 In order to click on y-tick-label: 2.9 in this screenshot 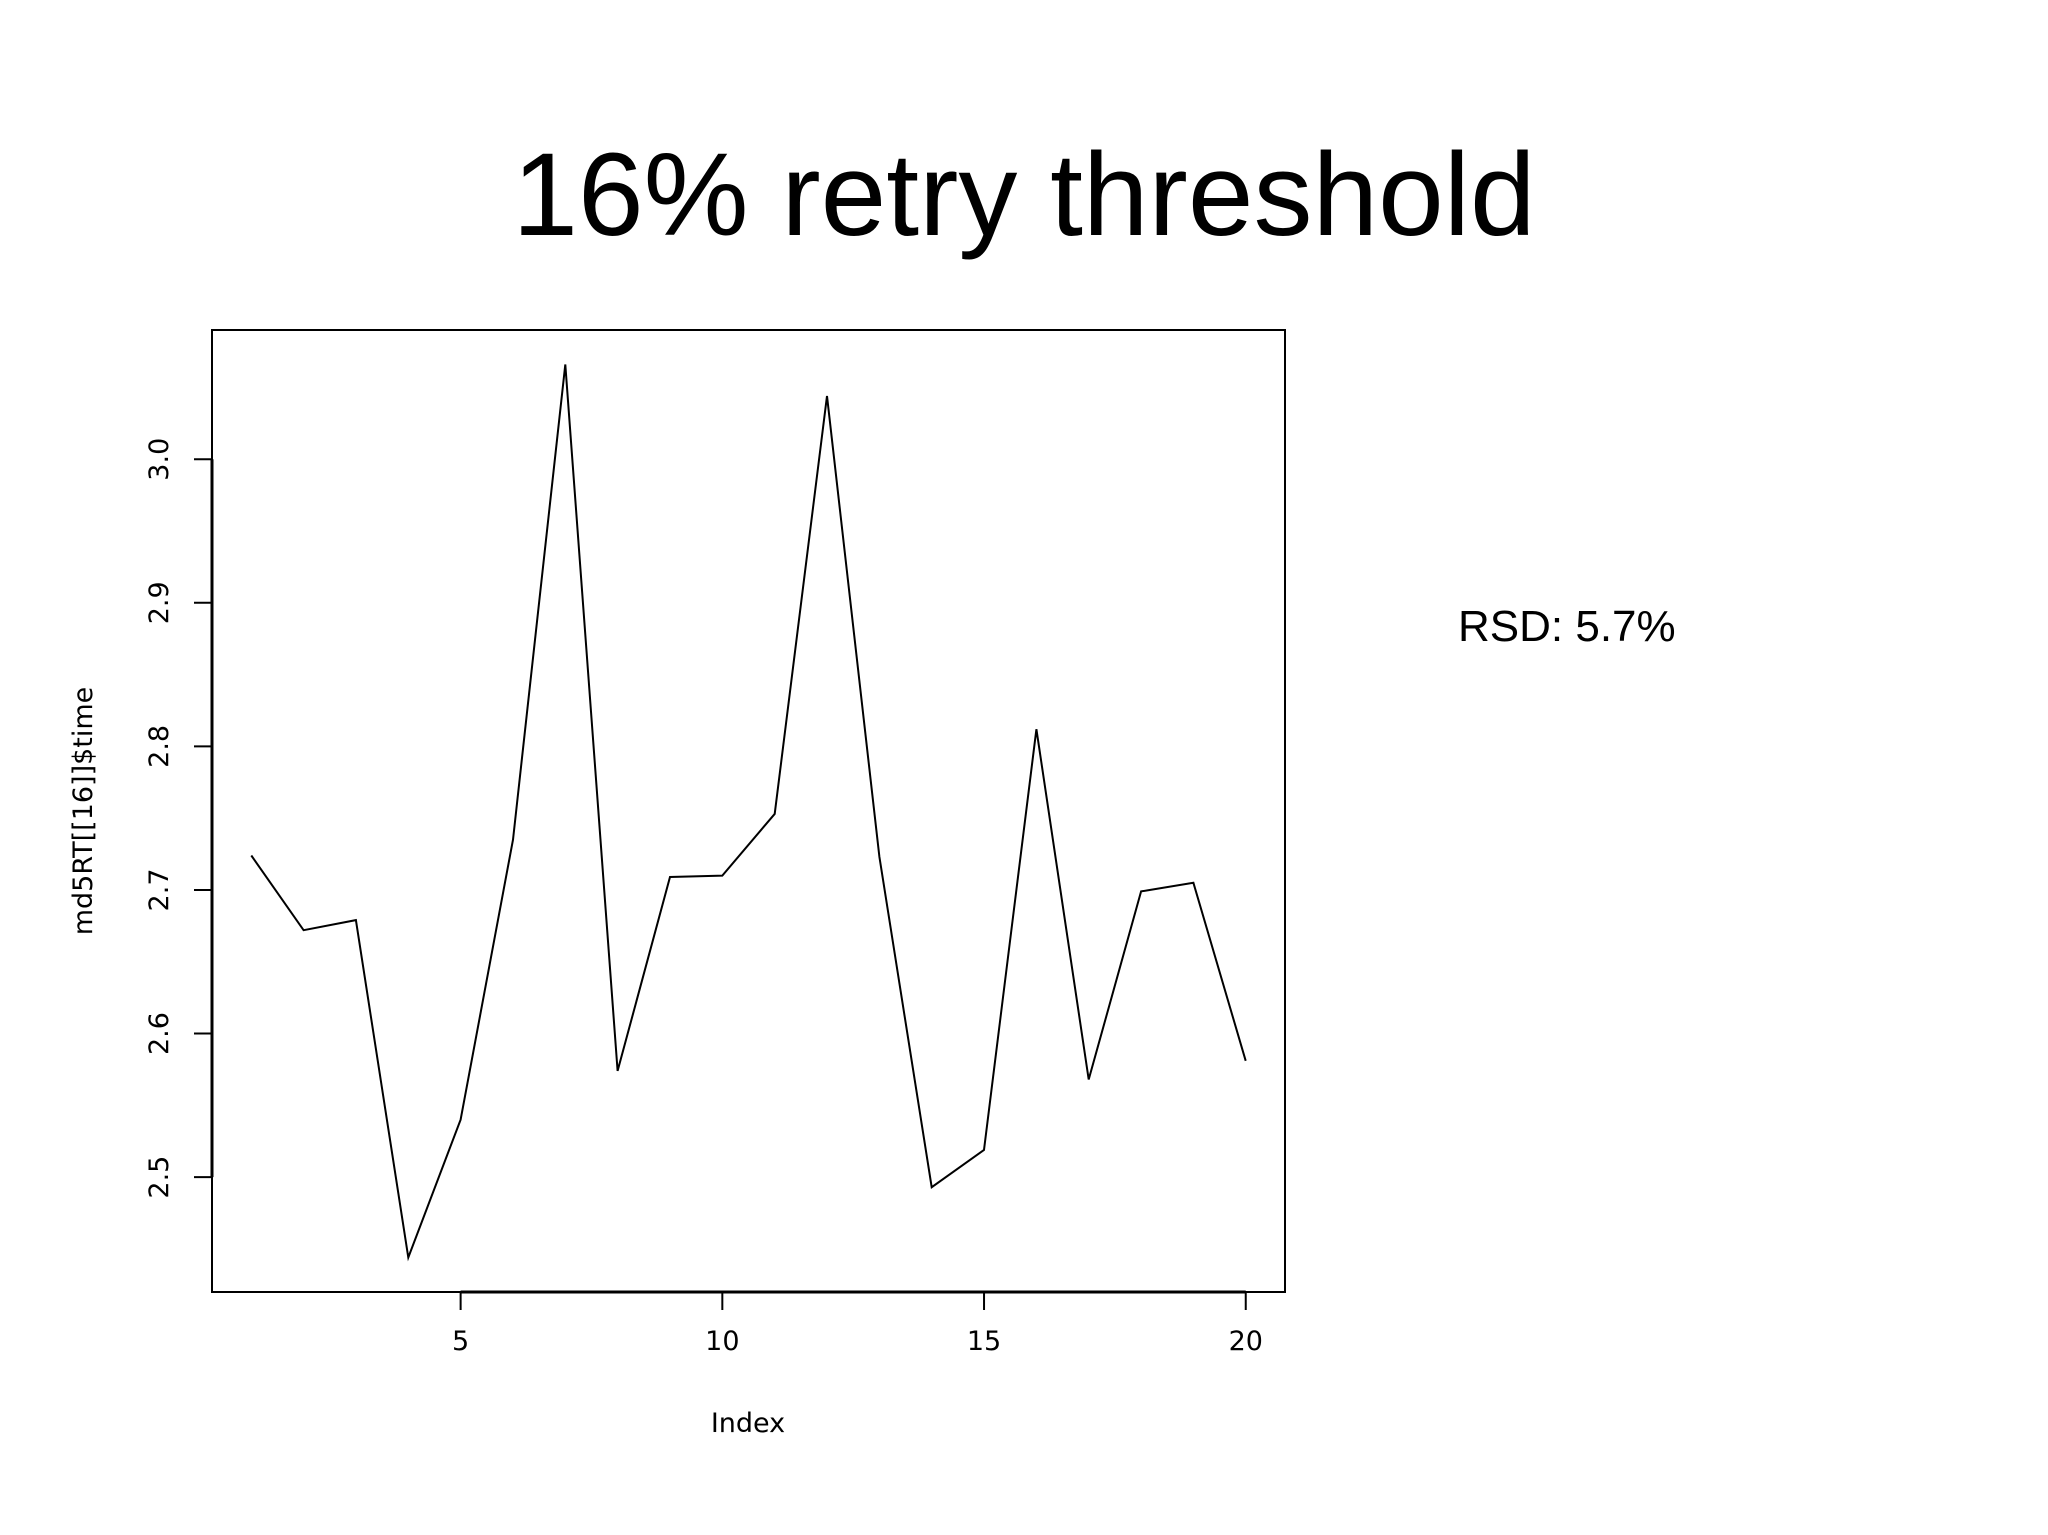, I will do `click(159, 602)`.